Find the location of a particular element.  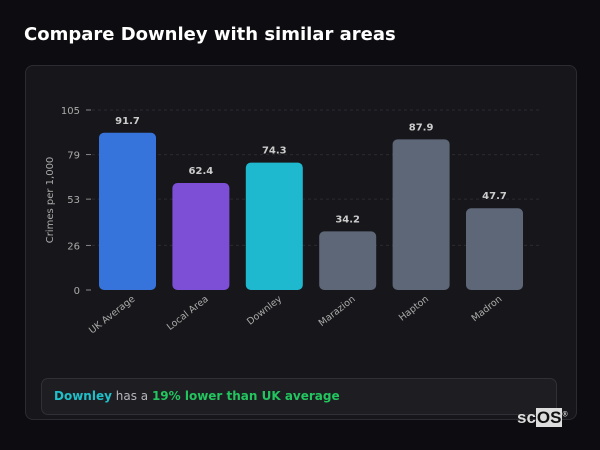

data-label: 47.7 is located at coordinates (494, 196).